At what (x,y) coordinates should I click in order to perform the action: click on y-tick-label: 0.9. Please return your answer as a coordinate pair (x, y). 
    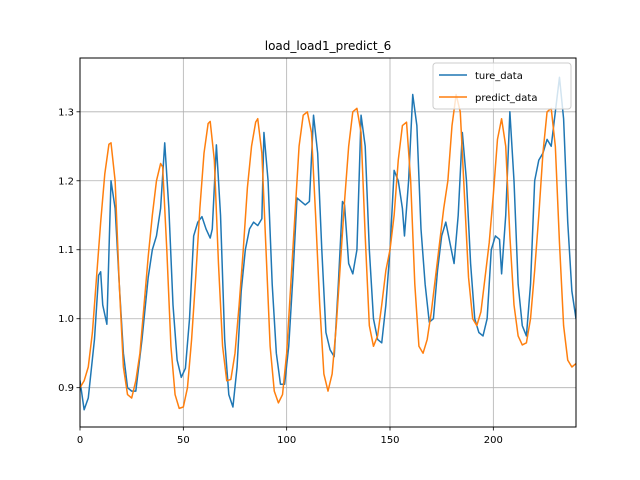
    Looking at the image, I should click on (66, 388).